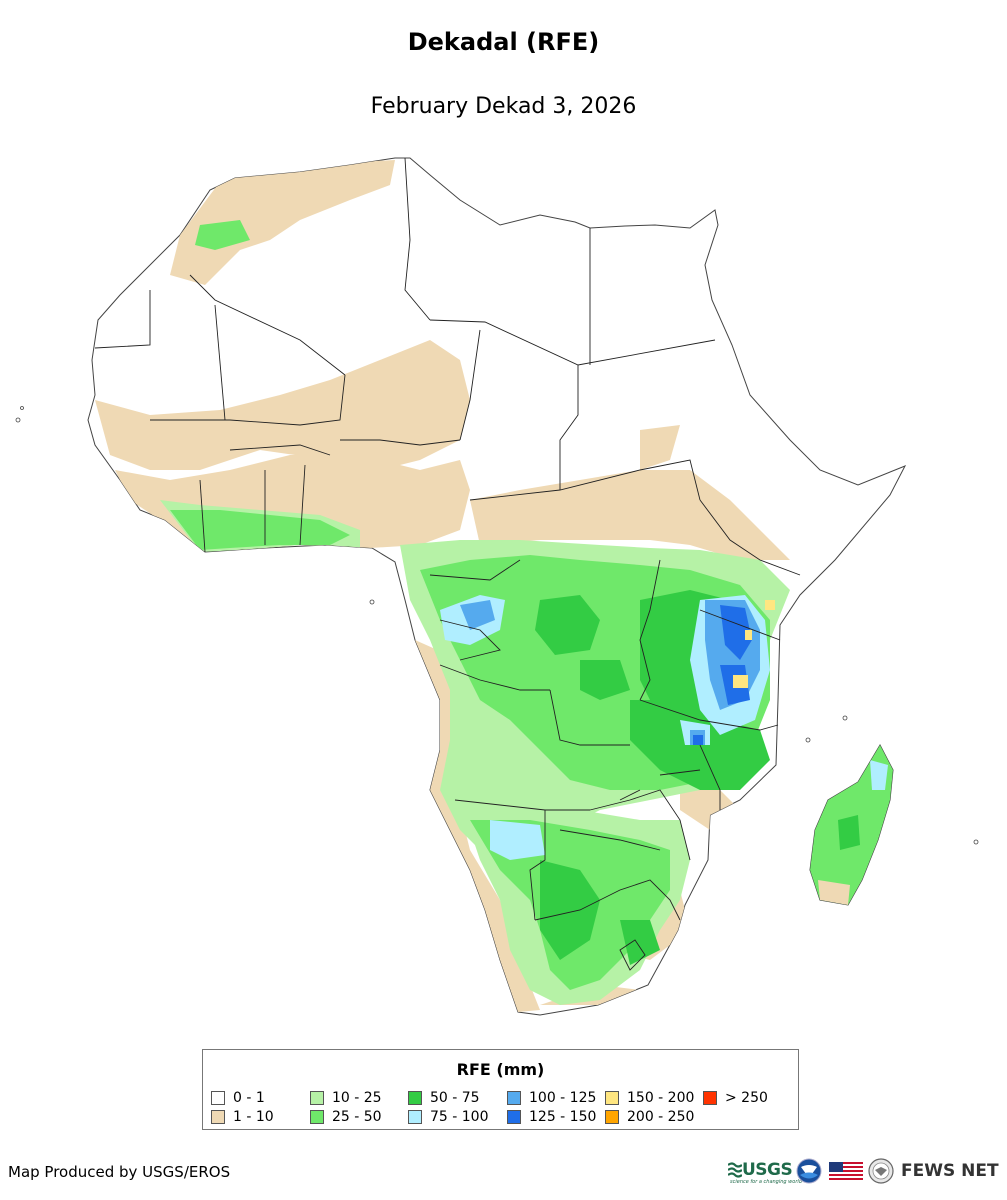 Image resolution: width=1007 pixels, height=1200 pixels. I want to click on legend-label: 150 - 200, so click(661, 1098).